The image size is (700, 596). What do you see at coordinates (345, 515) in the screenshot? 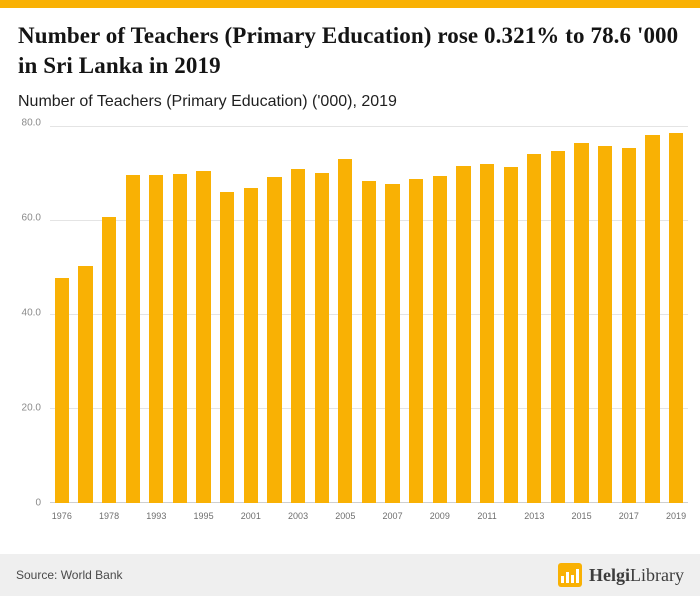
I see `x-tick-label: 2005` at bounding box center [345, 515].